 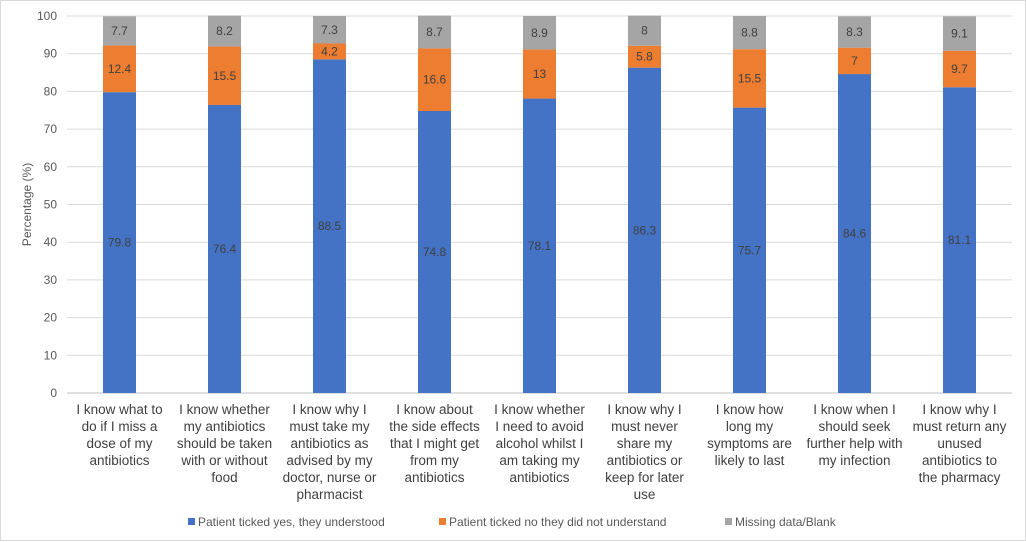 I want to click on data-label: 78.1, so click(x=540, y=246).